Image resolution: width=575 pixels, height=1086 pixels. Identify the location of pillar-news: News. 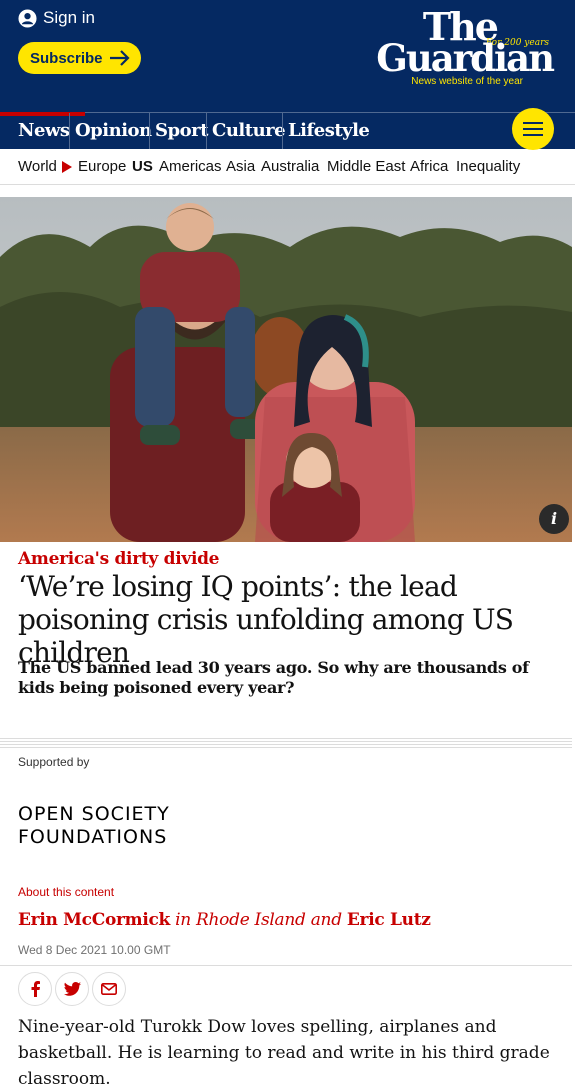
(42, 130).